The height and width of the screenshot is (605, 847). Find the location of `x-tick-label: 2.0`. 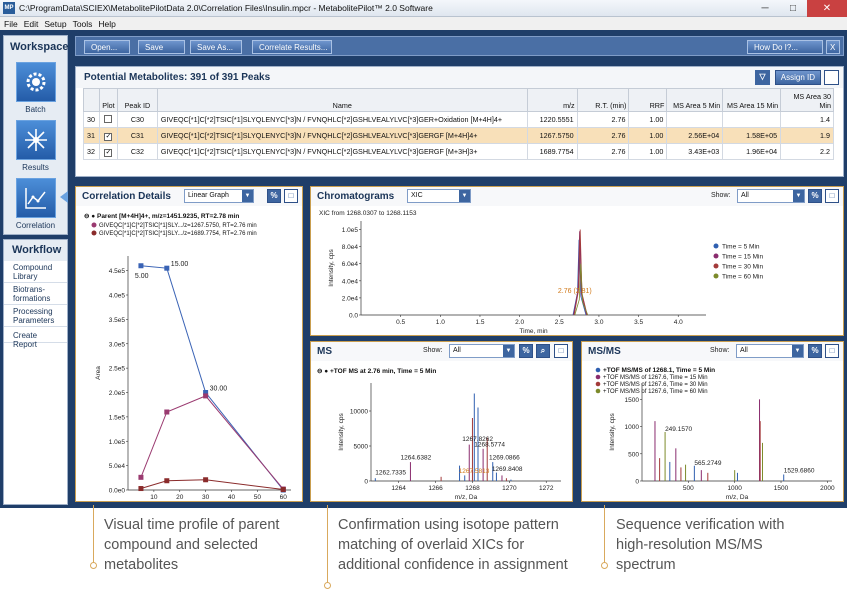

x-tick-label: 2.0 is located at coordinates (519, 322).